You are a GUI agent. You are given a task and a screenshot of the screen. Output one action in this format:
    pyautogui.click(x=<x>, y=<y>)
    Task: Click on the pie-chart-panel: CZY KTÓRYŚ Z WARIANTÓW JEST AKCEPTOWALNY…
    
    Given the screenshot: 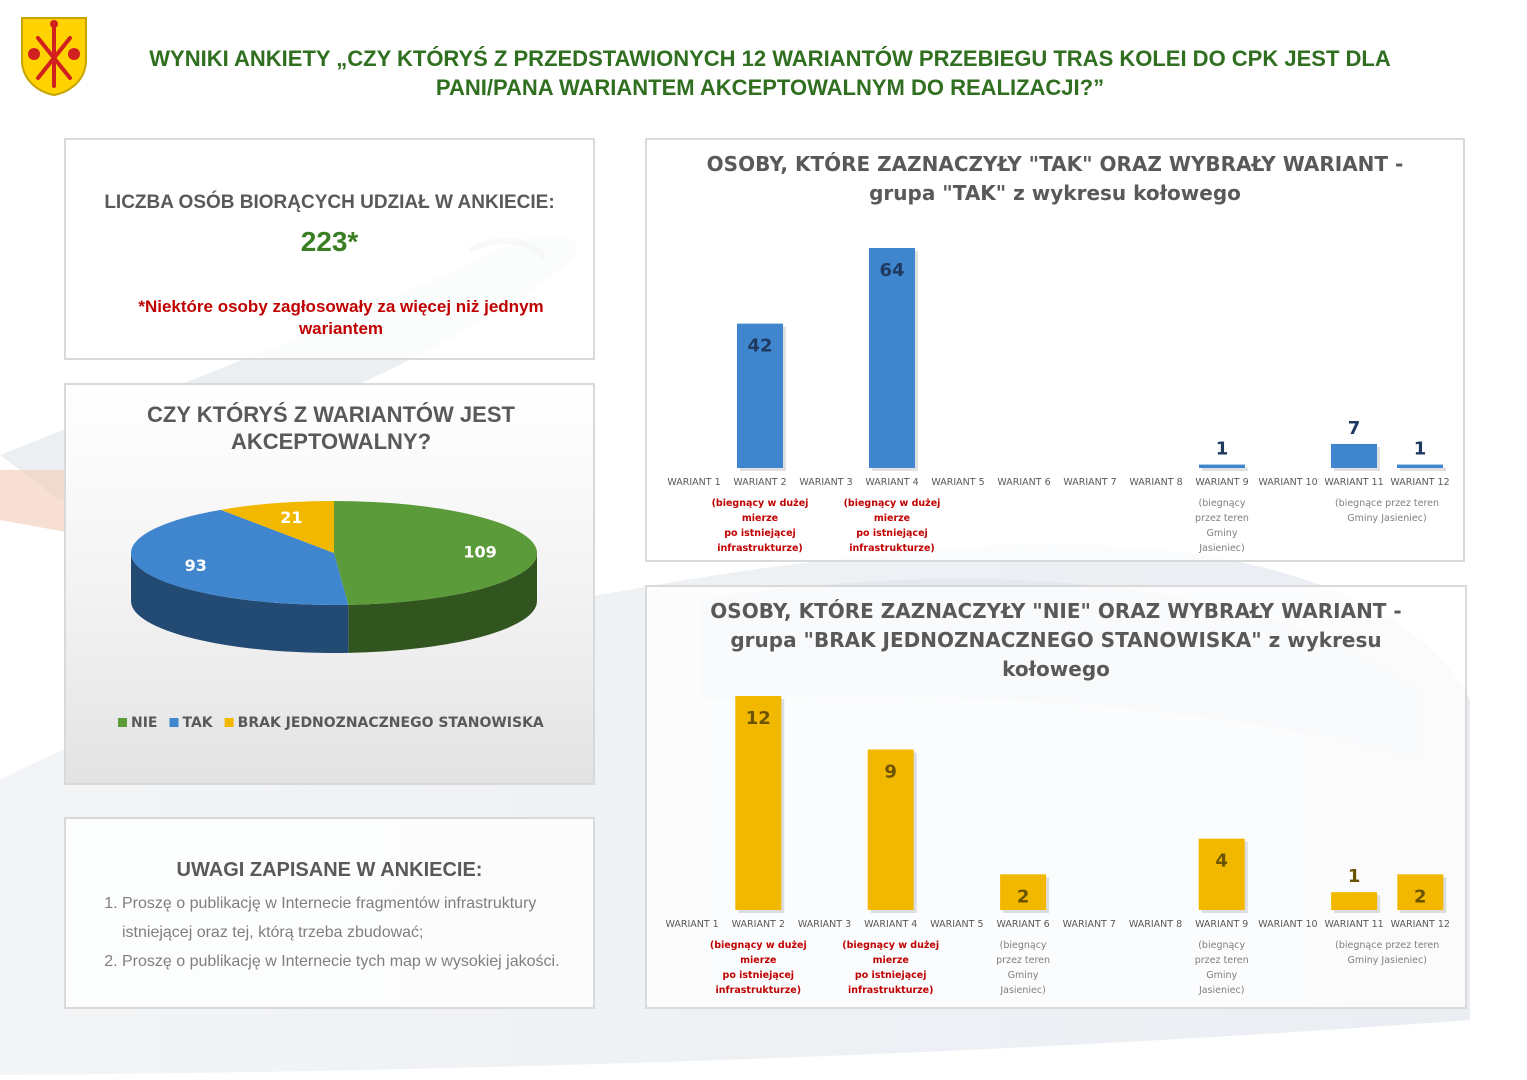 What is the action you would take?
    pyautogui.click(x=329, y=584)
    